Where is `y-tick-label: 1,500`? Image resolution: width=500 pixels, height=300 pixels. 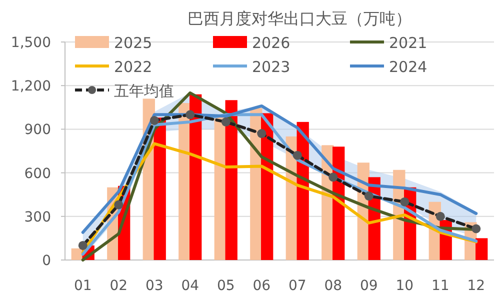 y-tick-label: 1,500 is located at coordinates (30, 43).